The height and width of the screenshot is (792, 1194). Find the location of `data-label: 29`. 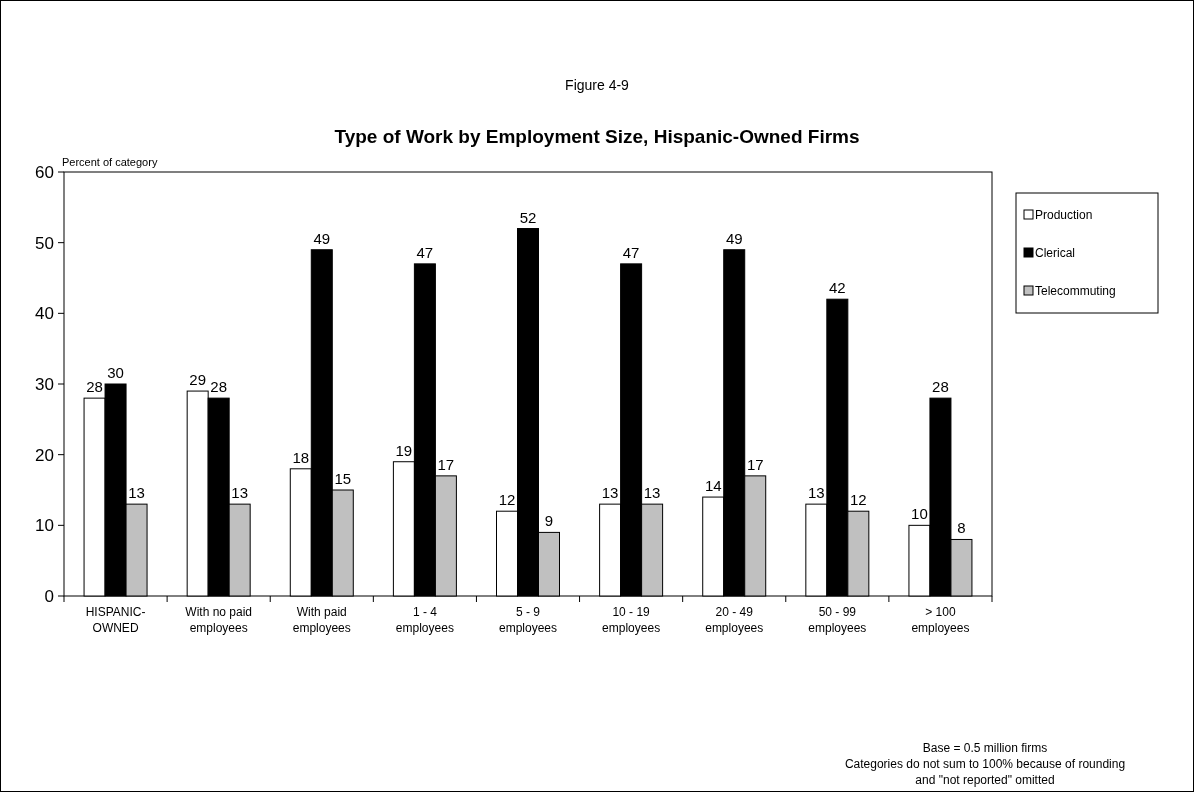

data-label: 29 is located at coordinates (198, 380).